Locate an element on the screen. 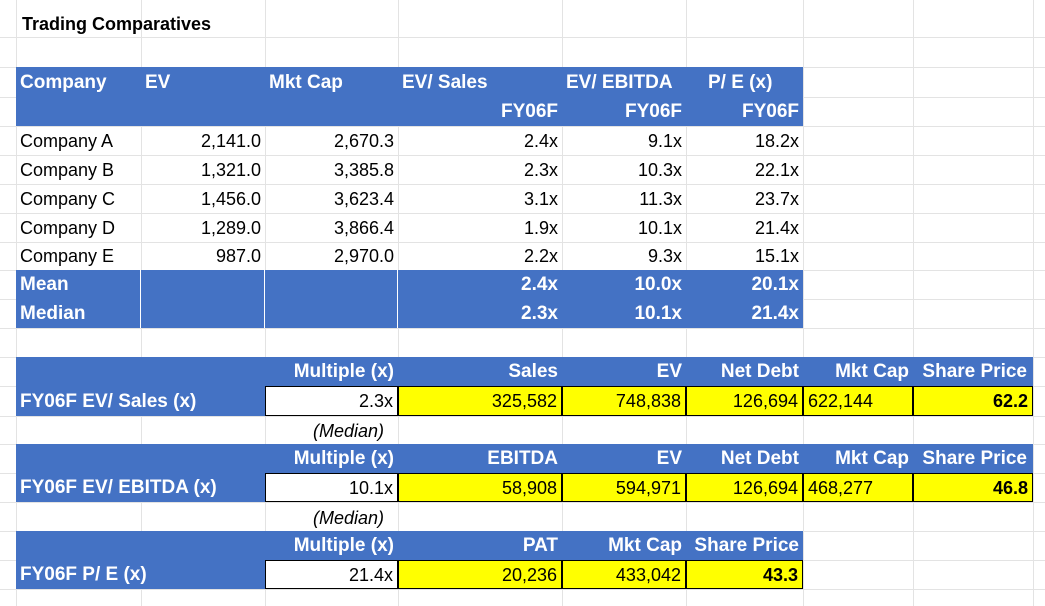 The width and height of the screenshot is (1045, 606). ev-sales-share-price-cell: 62.2 is located at coordinates (973, 401).